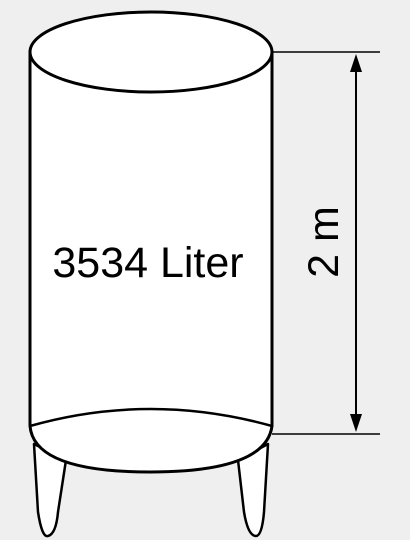 This screenshot has width=410, height=540. Describe the element at coordinates (50, 490) in the screenshot. I see `tank-leg-left` at that location.